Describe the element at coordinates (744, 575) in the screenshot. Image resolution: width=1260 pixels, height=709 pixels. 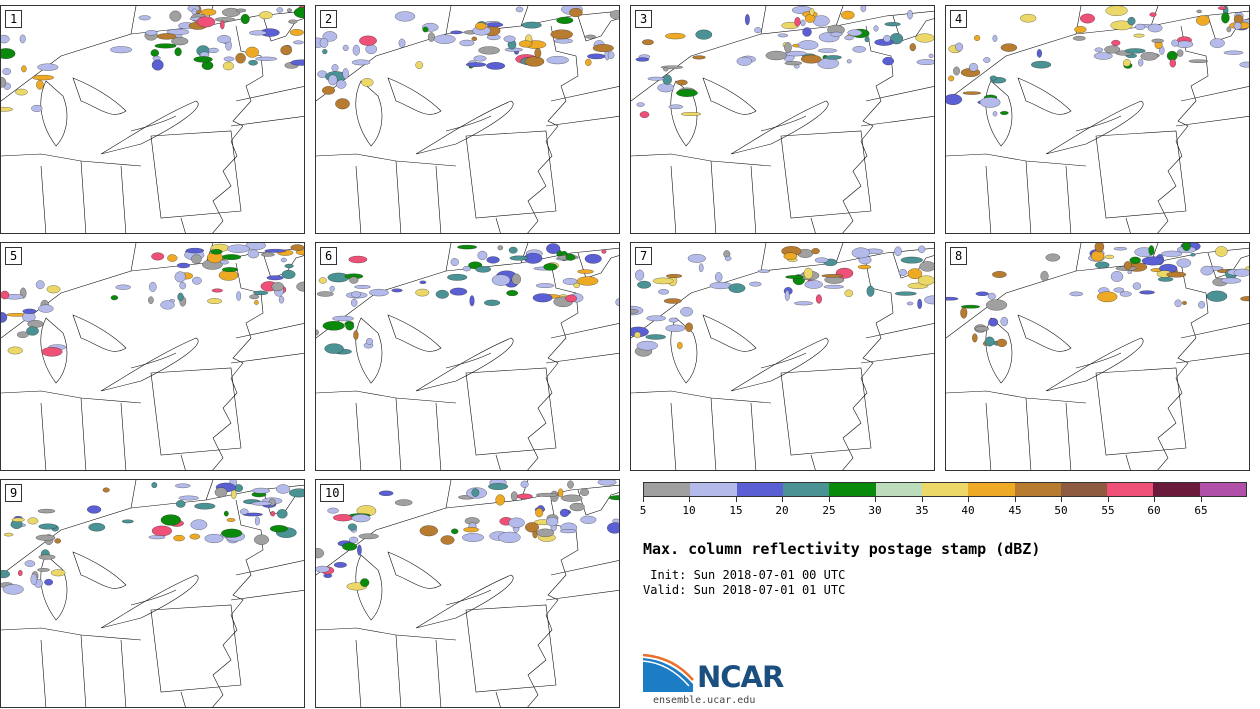
I see `init-time: Init: Sun 2018-07-01 00 UTC` at that location.